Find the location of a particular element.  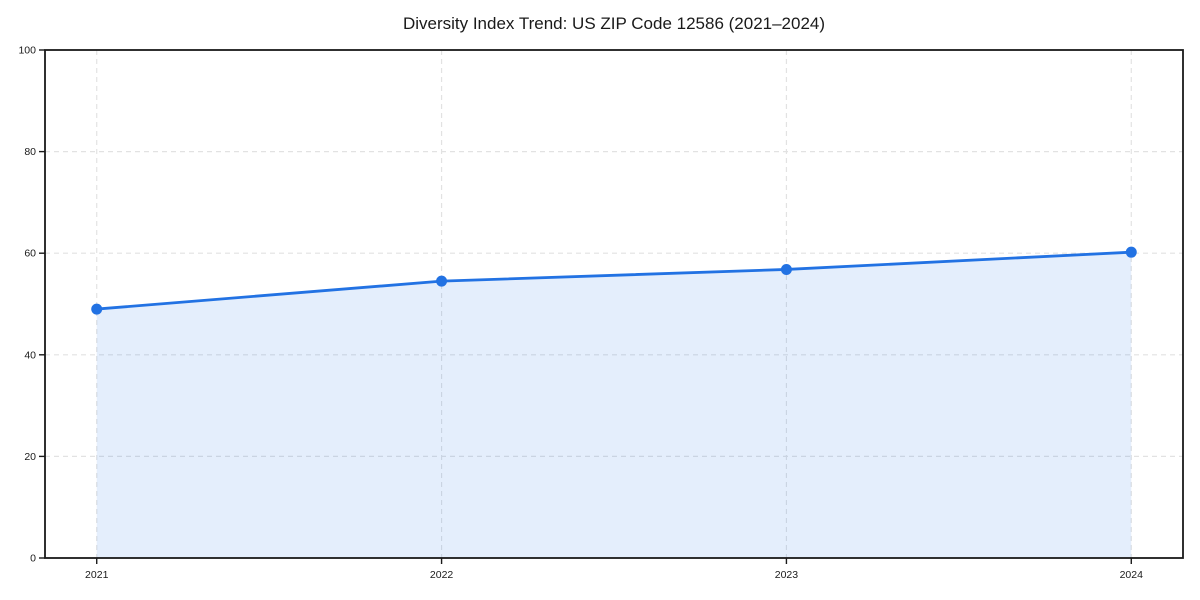

y-tick-label: 60 is located at coordinates (30, 254).